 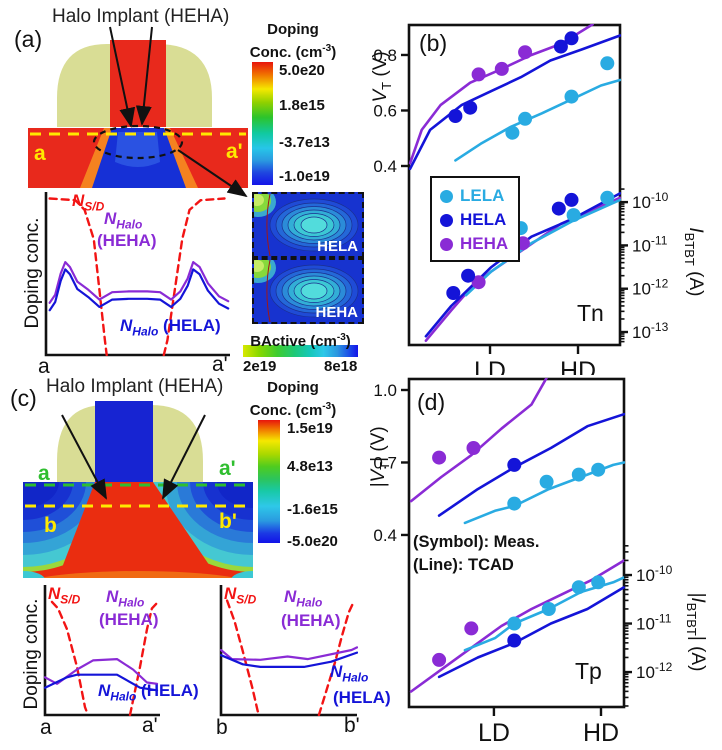 What do you see at coordinates (50, 525) in the screenshot?
I see `cut-label-b: b` at bounding box center [50, 525].